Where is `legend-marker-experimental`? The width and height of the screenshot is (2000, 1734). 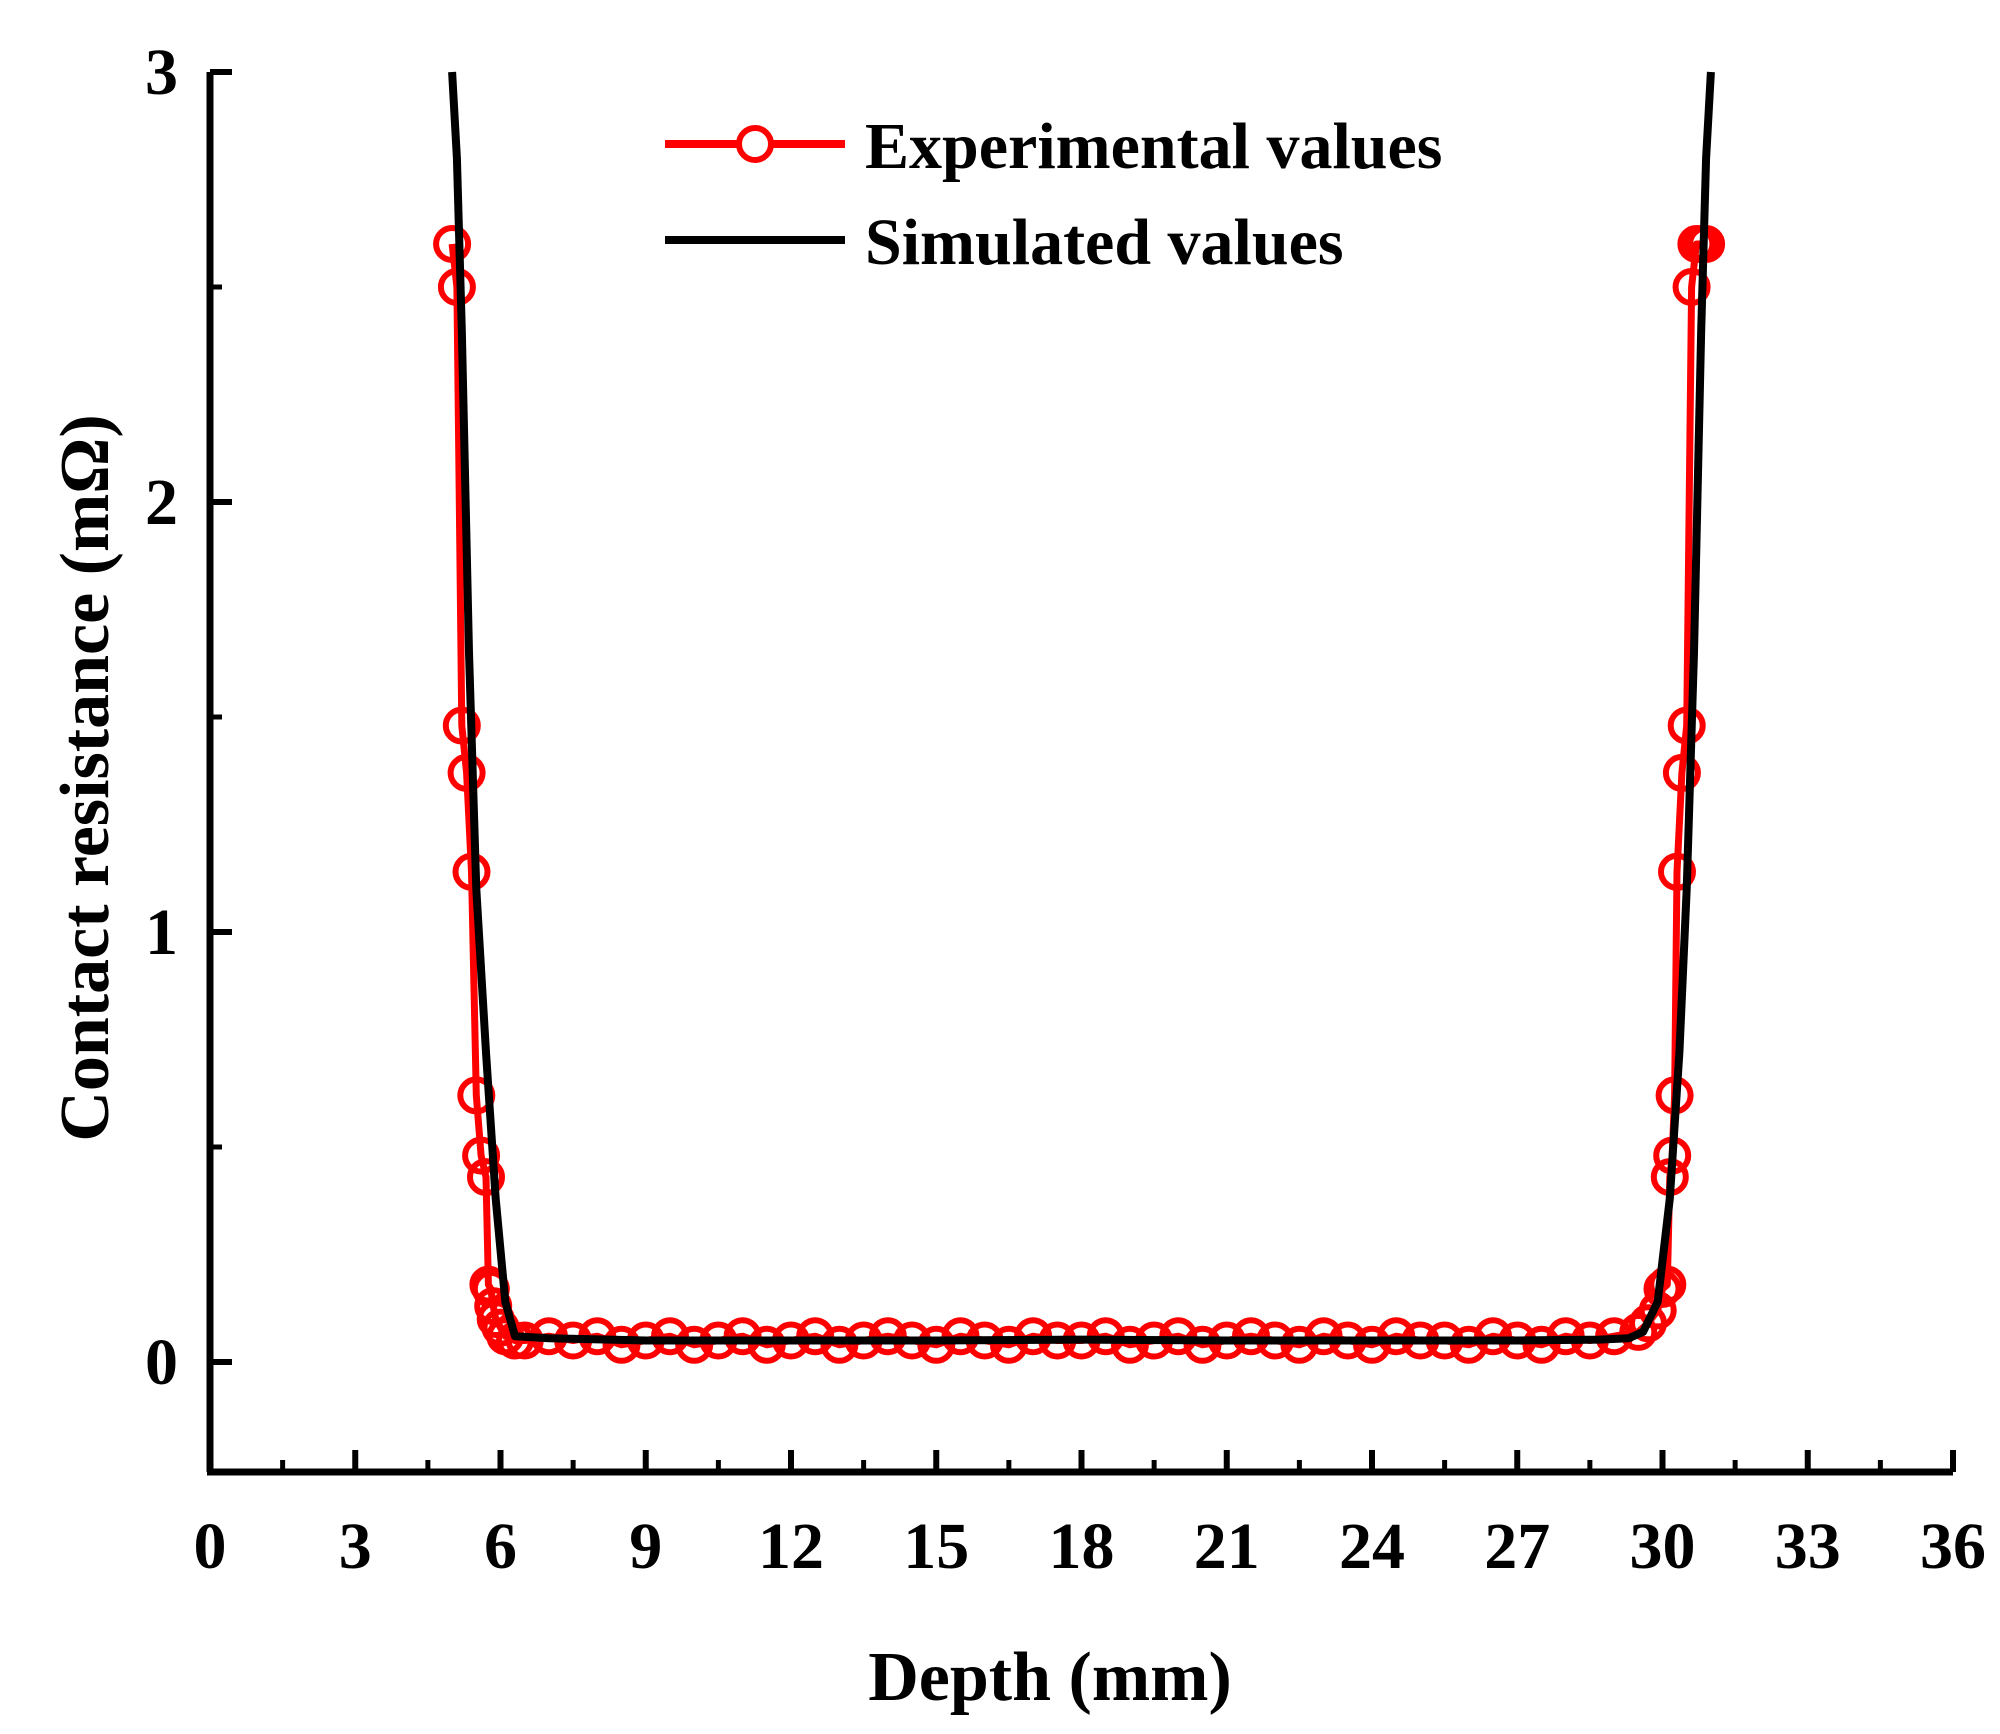 legend-marker-experimental is located at coordinates (755, 144).